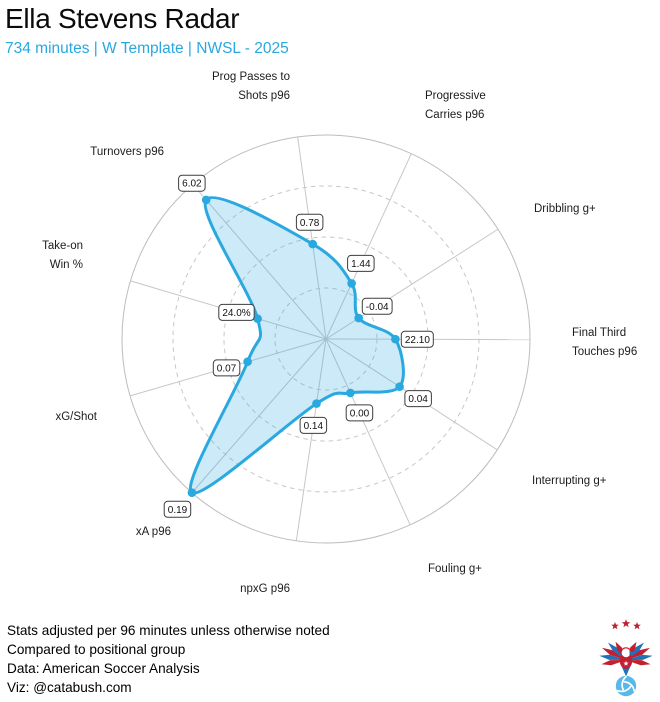  Describe the element at coordinates (96, 649) in the screenshot. I see `footer-note-line: Compared to positional group` at that location.